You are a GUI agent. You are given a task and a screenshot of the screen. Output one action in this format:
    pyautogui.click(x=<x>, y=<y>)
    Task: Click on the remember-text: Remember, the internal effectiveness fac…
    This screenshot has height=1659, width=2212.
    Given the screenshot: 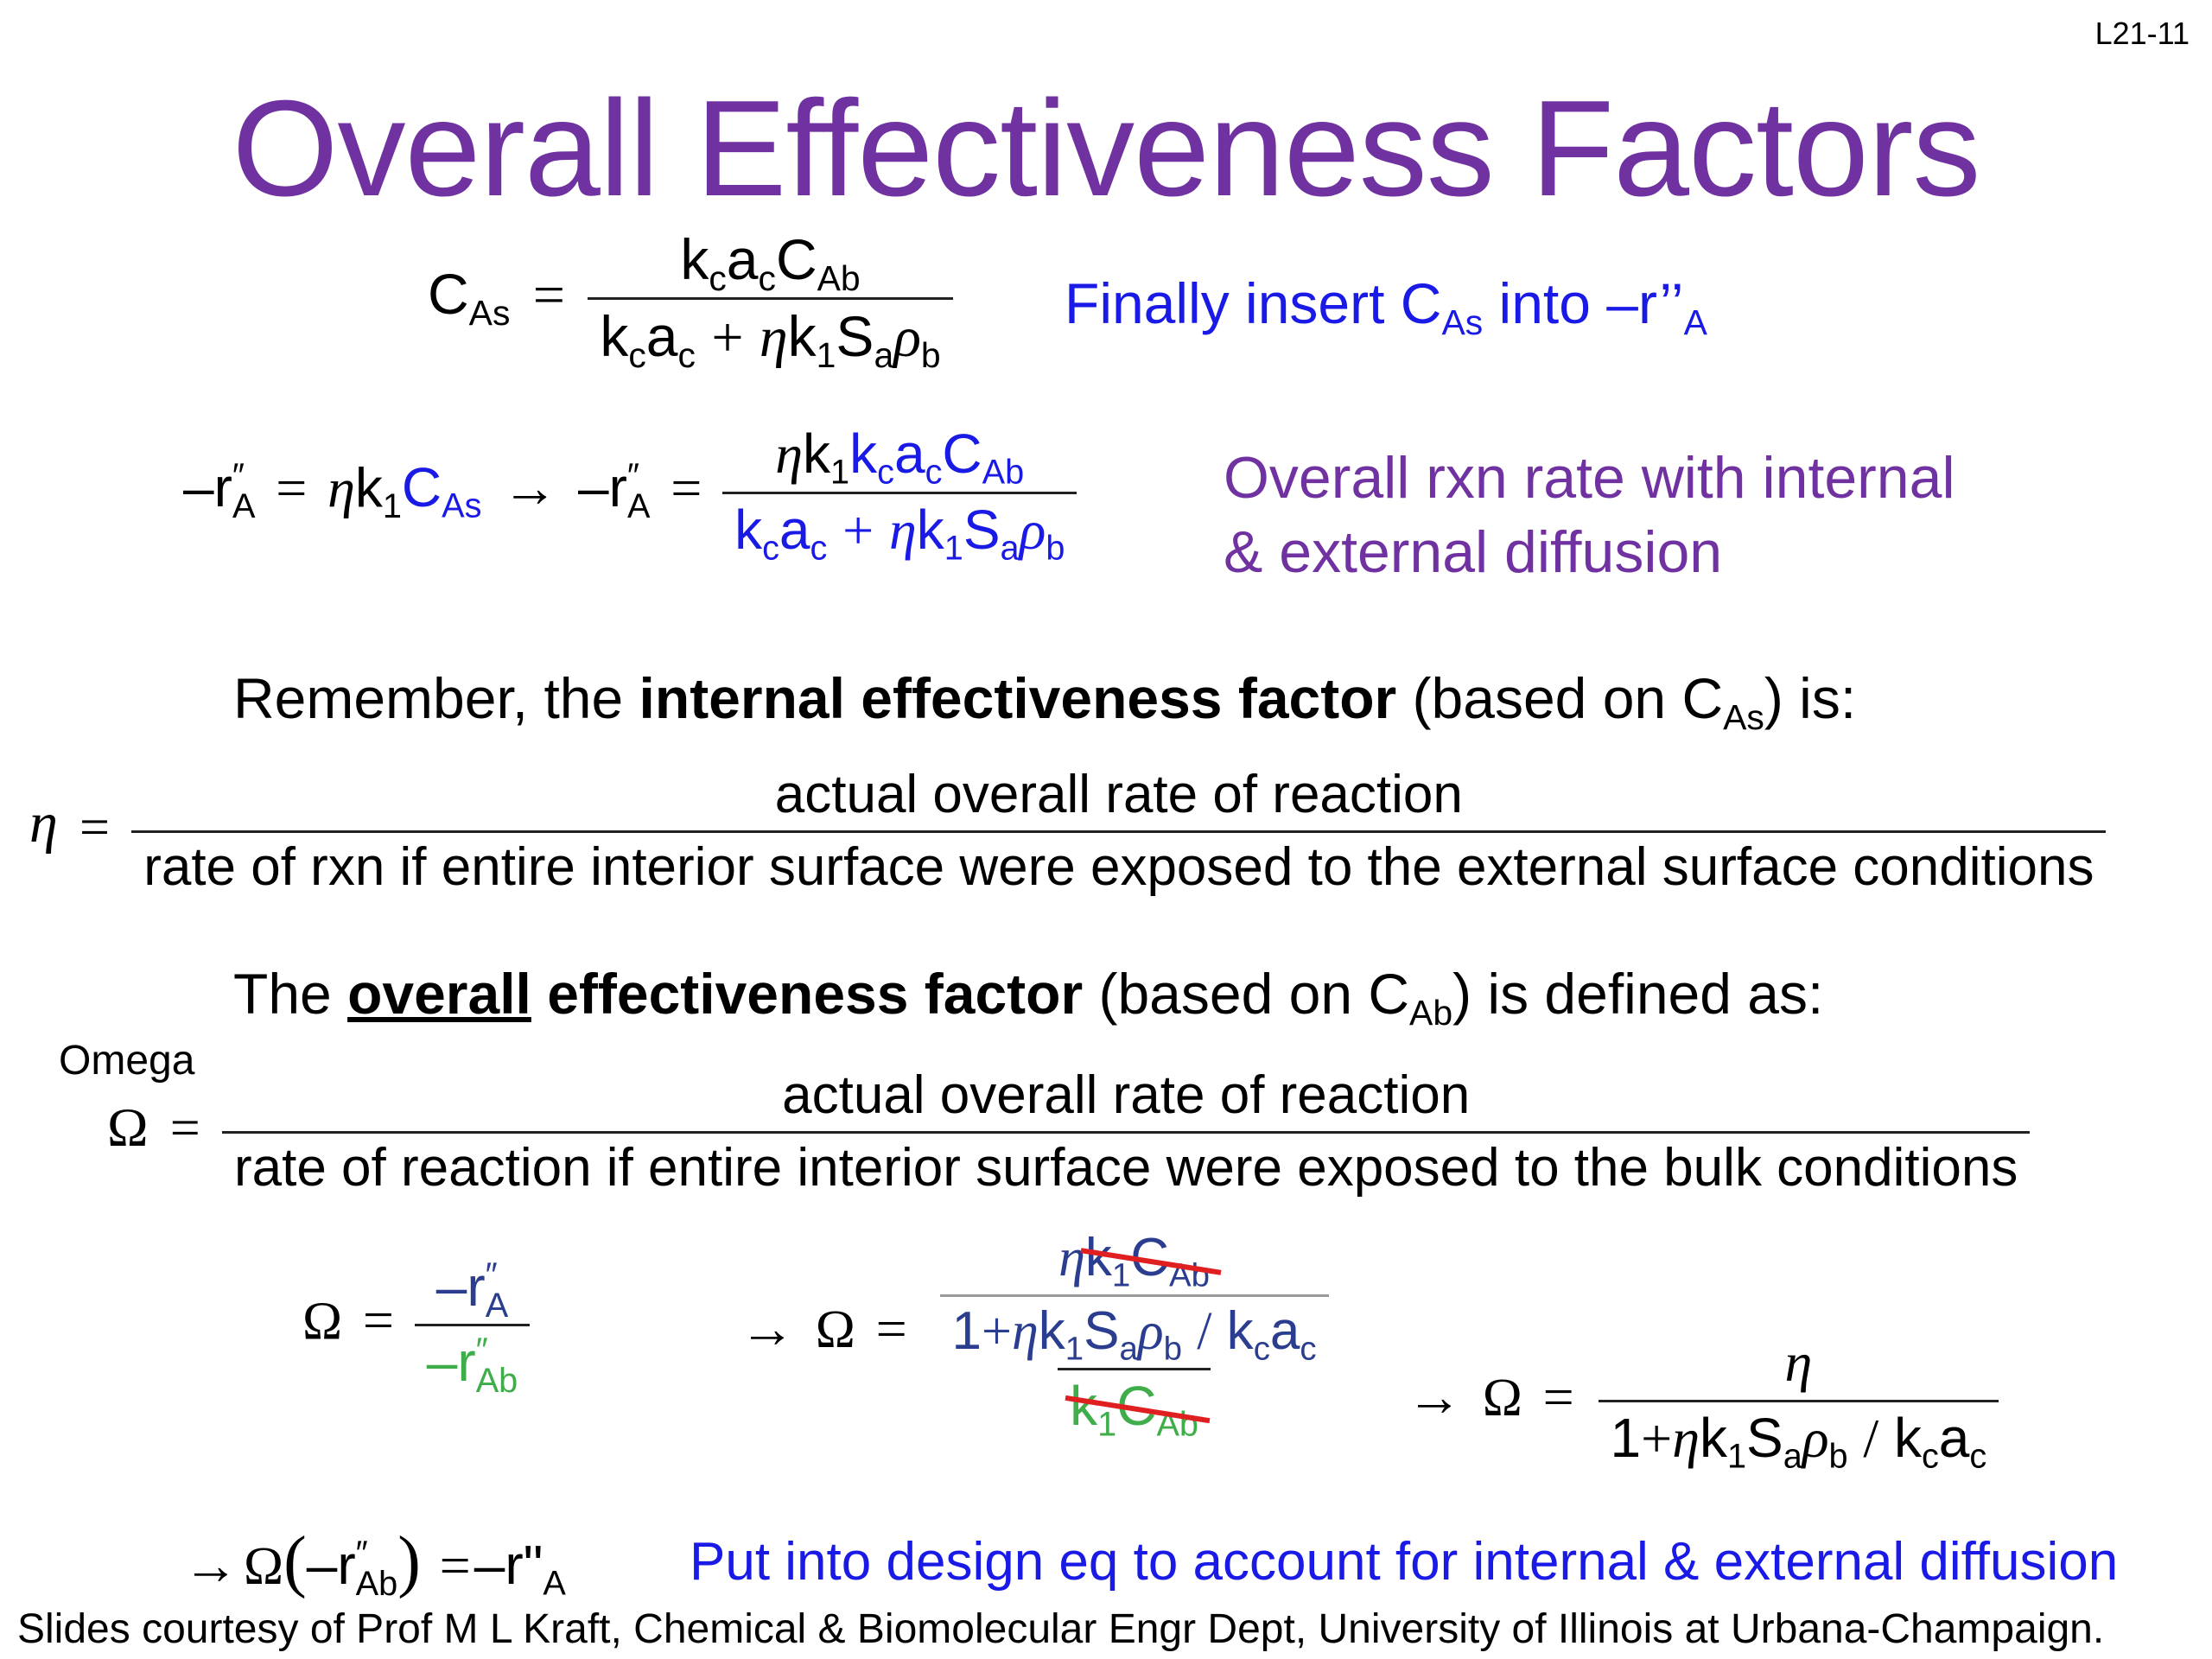 What is the action you would take?
    pyautogui.click(x=1045, y=702)
    